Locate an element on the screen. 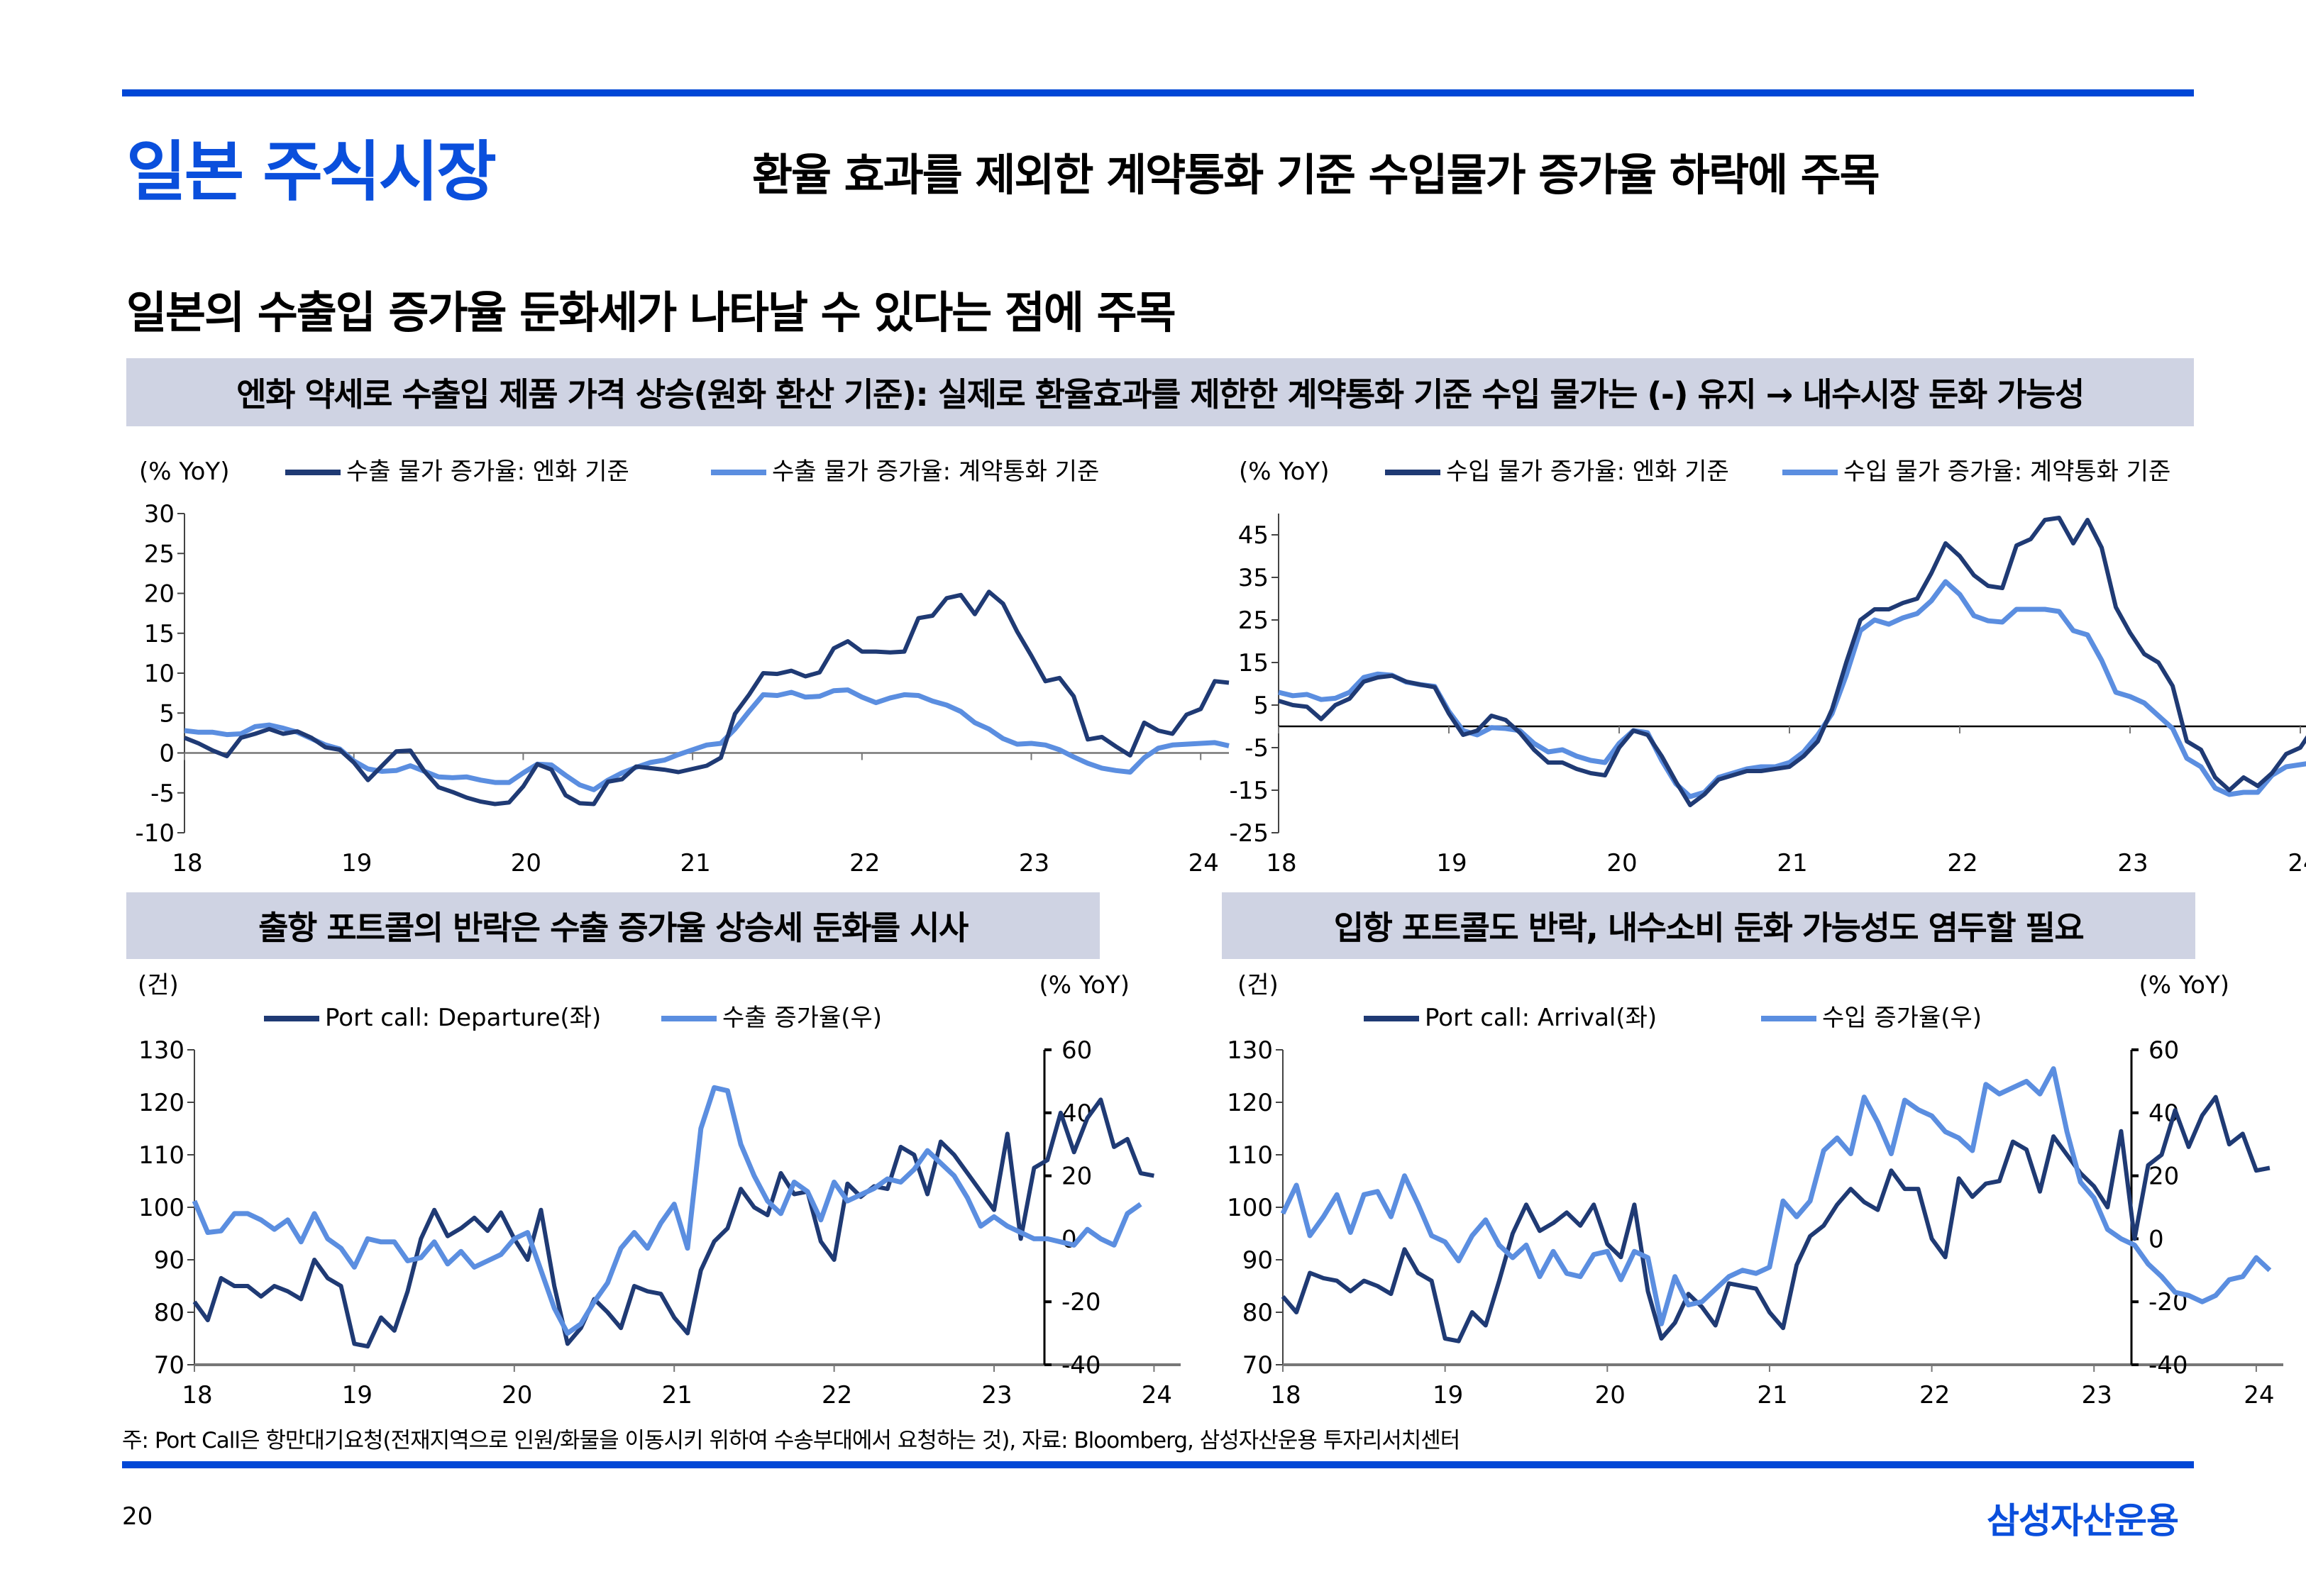 The width and height of the screenshot is (2306, 1596). x-tick-label: 19 is located at coordinates (1448, 1395).